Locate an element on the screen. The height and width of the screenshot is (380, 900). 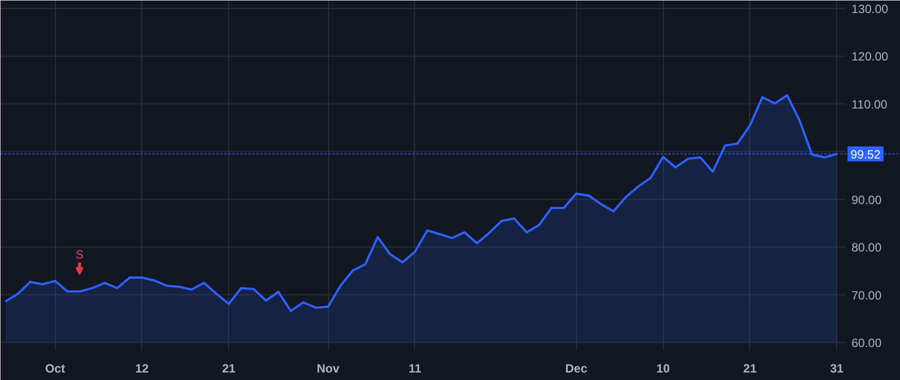
annotation: S is located at coordinates (80, 255).